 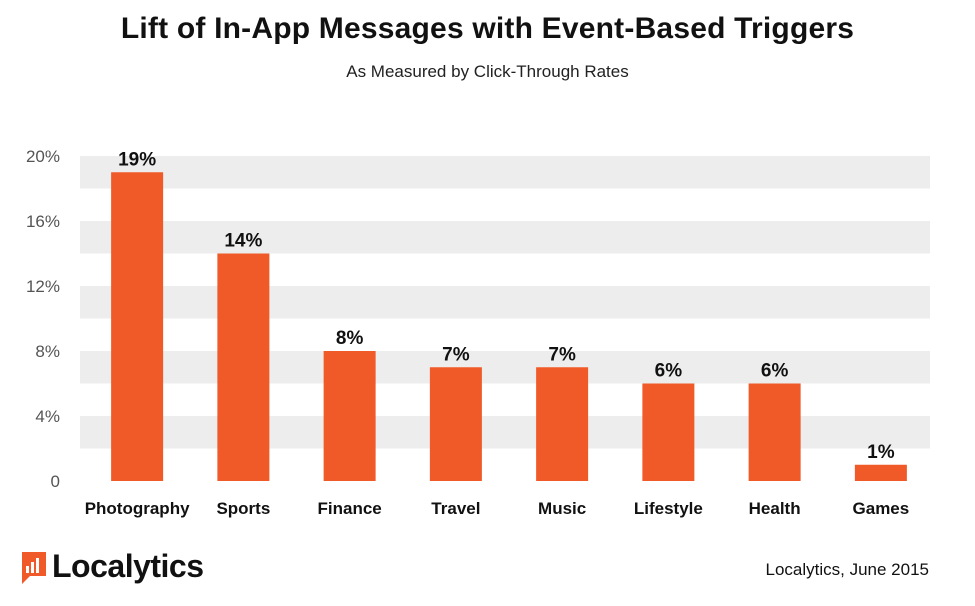 What do you see at coordinates (243, 241) in the screenshot?
I see `data-label: 14%` at bounding box center [243, 241].